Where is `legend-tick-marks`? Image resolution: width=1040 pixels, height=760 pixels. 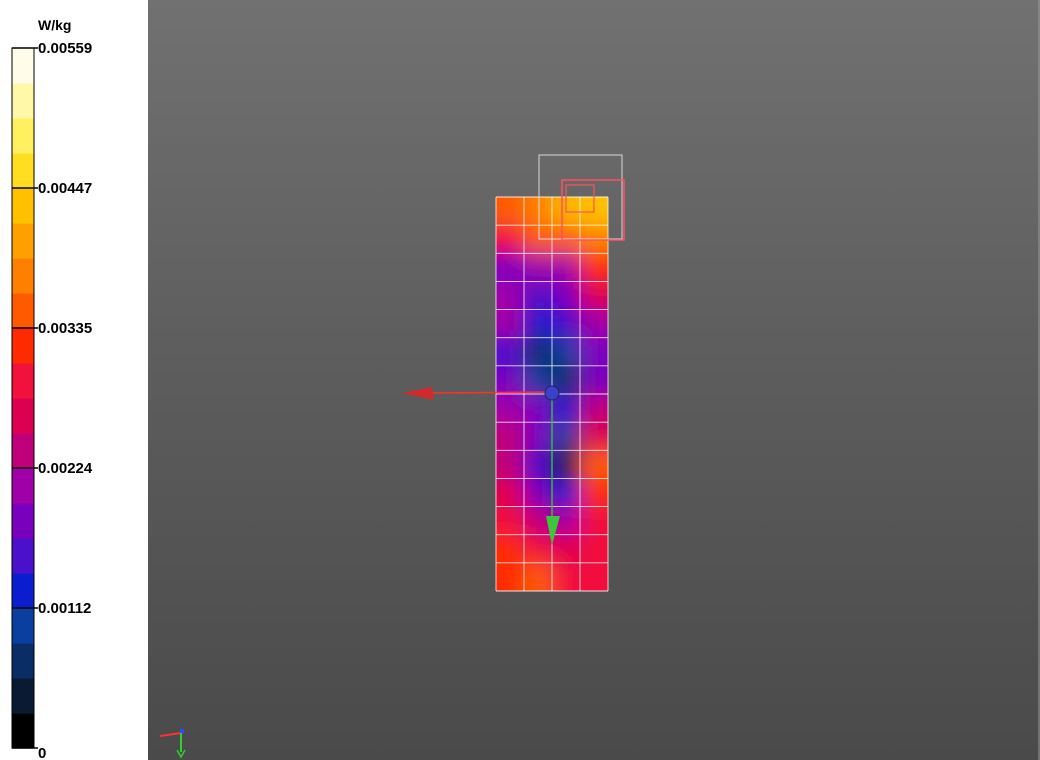 legend-tick-marks is located at coordinates (25, 398).